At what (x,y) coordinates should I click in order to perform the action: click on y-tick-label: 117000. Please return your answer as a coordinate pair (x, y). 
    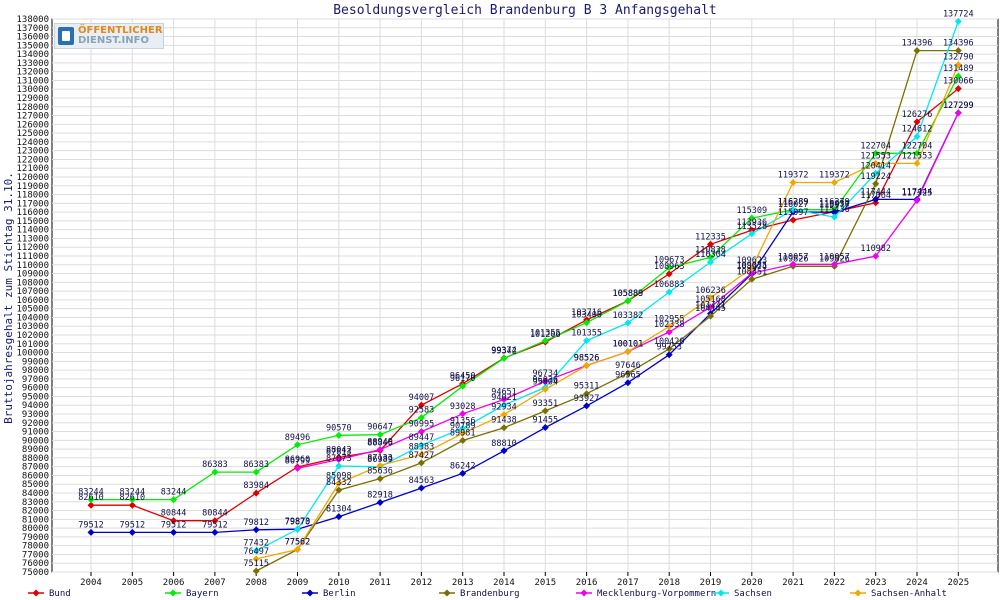
    Looking at the image, I should click on (32, 204).